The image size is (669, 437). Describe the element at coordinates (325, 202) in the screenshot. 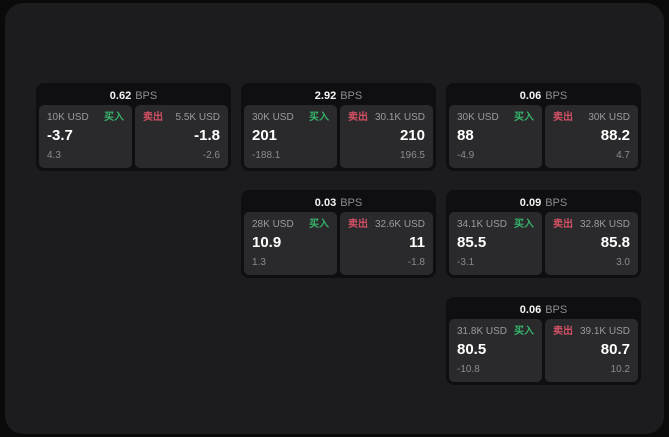

I see `bps-value: 0.03` at that location.